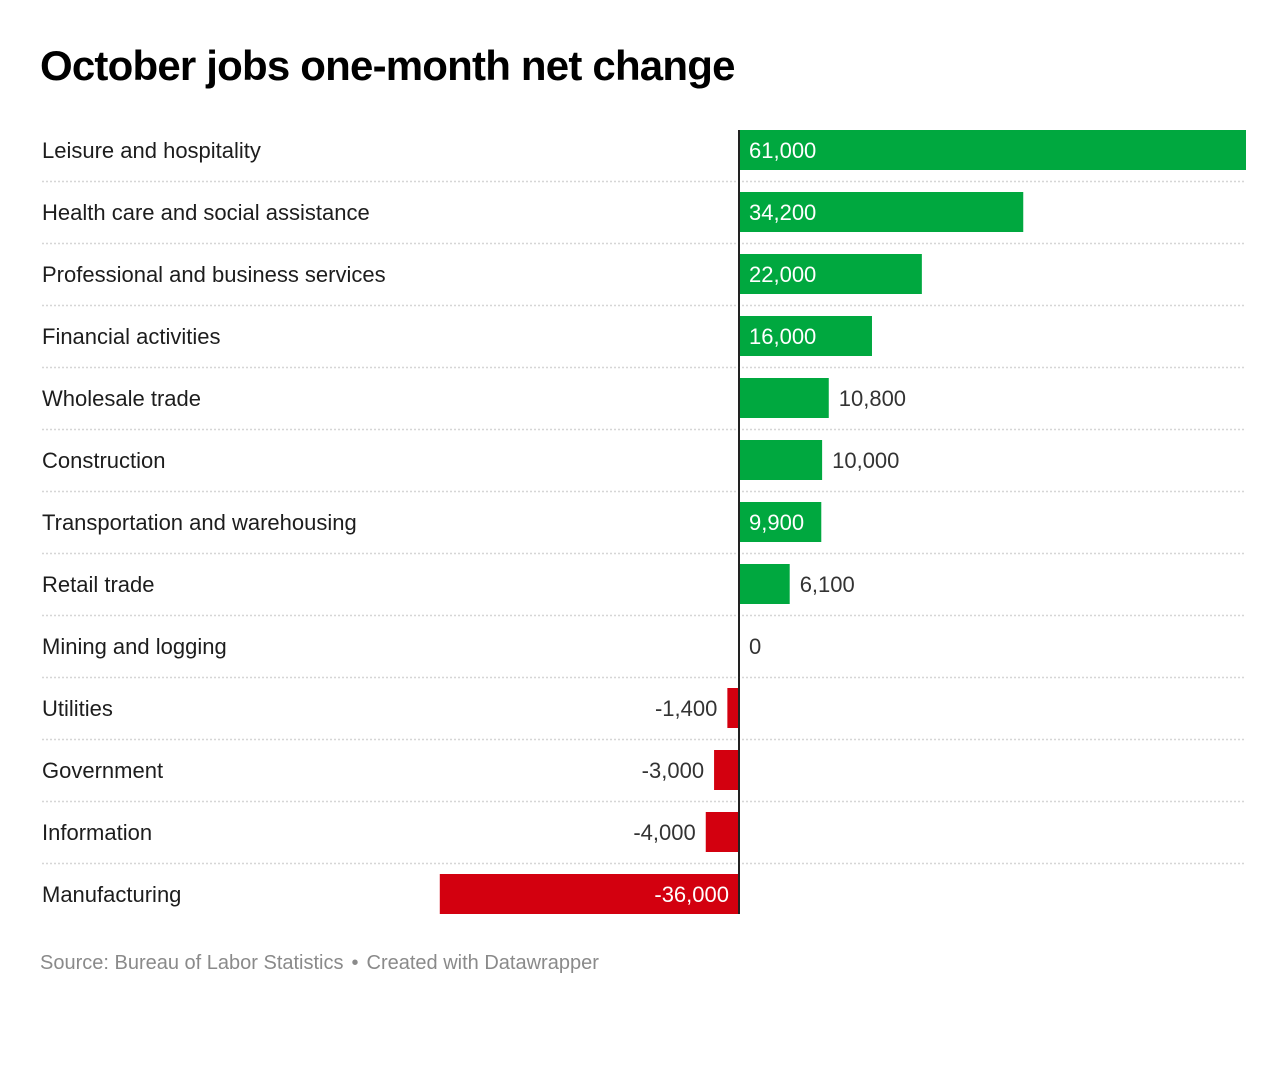  Describe the element at coordinates (776, 522) in the screenshot. I see `value-label: 9,900` at that location.